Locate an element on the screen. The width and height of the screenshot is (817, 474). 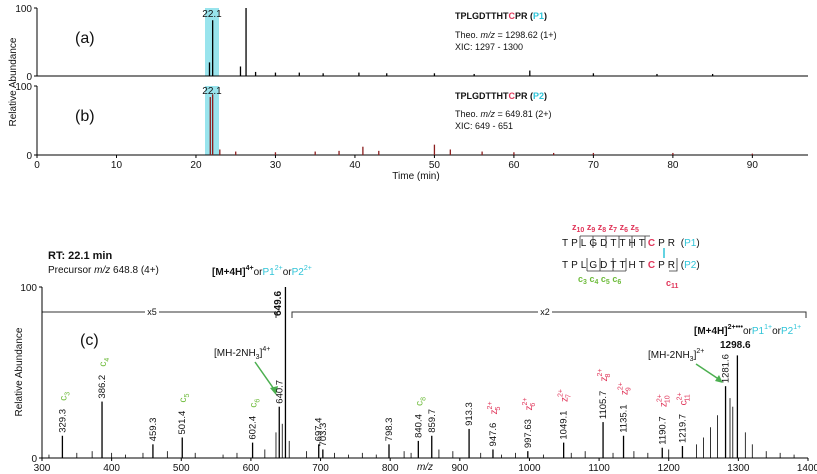
ion-label: z2+5 is located at coordinates (494, 407).